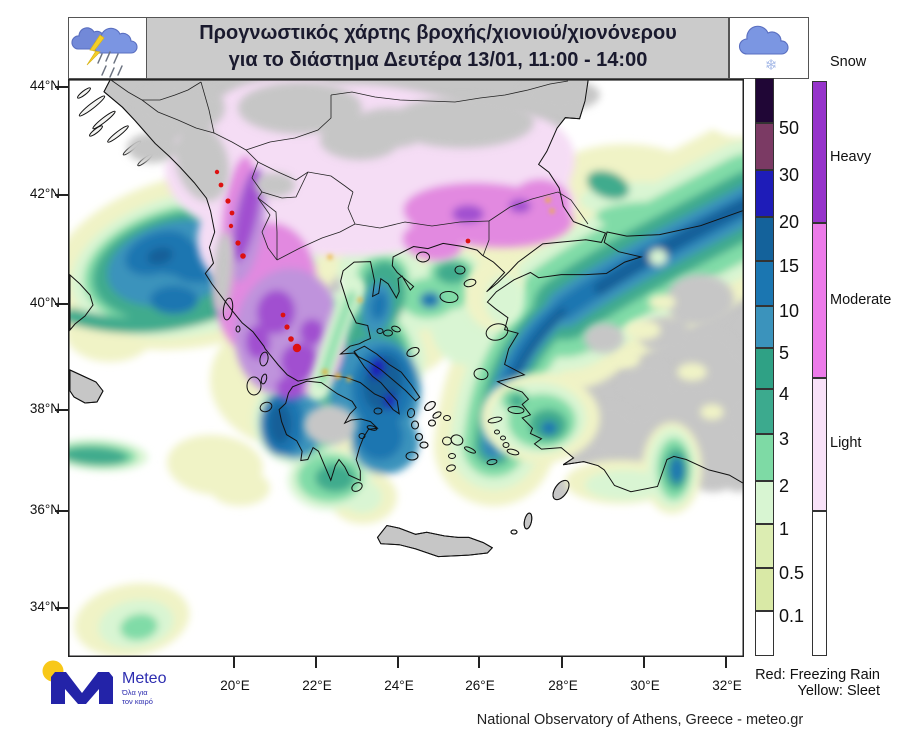 This screenshot has width=900, height=748. What do you see at coordinates (134, 692) in the screenshot?
I see `svg-text: Όλα για` at bounding box center [134, 692].